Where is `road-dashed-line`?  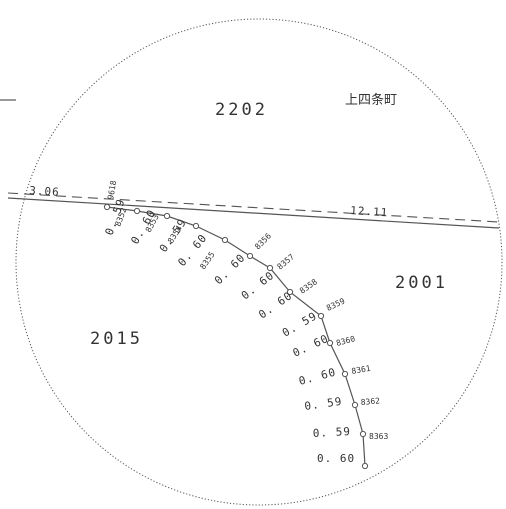 road-dashed-line is located at coordinates (253, 207).